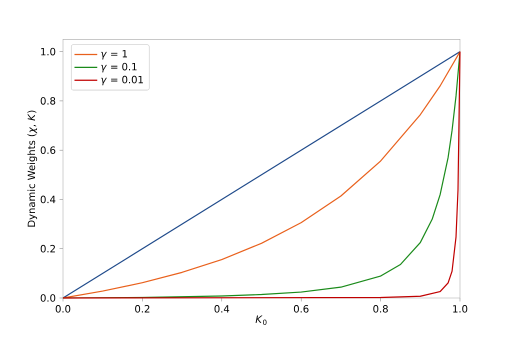 The width and height of the screenshot is (512, 341). What do you see at coordinates (63, 309) in the screenshot?
I see `x-tick-label: 0.0` at bounding box center [63, 309].